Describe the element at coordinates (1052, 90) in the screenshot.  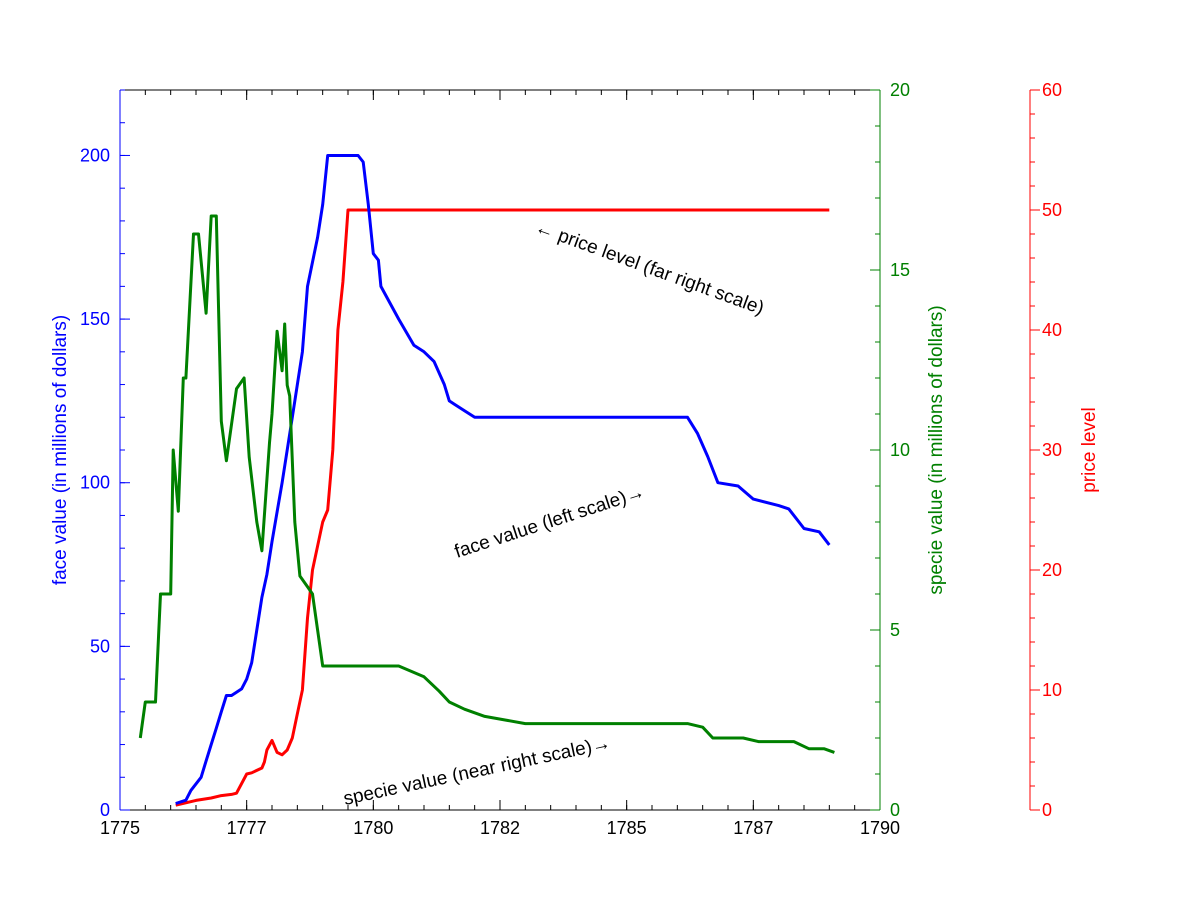
I see `far-right-tick-label: 60` at that location.